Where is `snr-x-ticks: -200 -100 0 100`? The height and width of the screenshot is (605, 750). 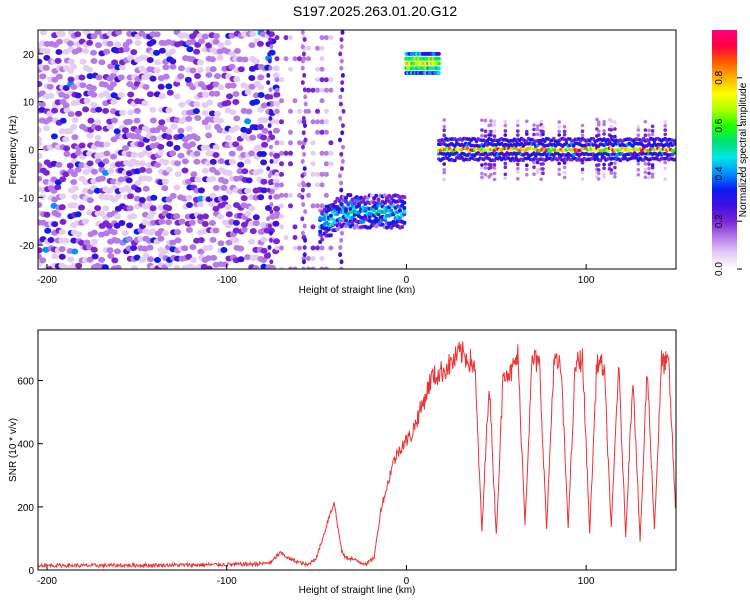 snr-x-ticks: -200 -100 0 100 is located at coordinates (316, 576).